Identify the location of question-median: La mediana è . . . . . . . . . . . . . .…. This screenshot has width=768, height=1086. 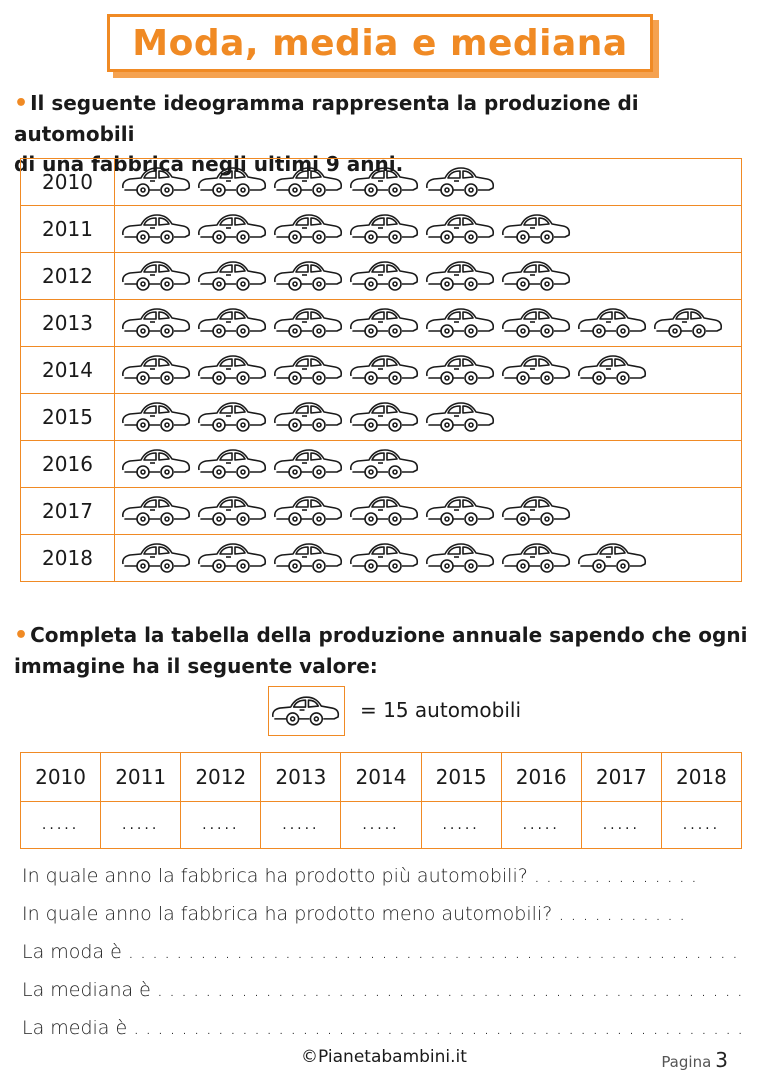
(382, 990).